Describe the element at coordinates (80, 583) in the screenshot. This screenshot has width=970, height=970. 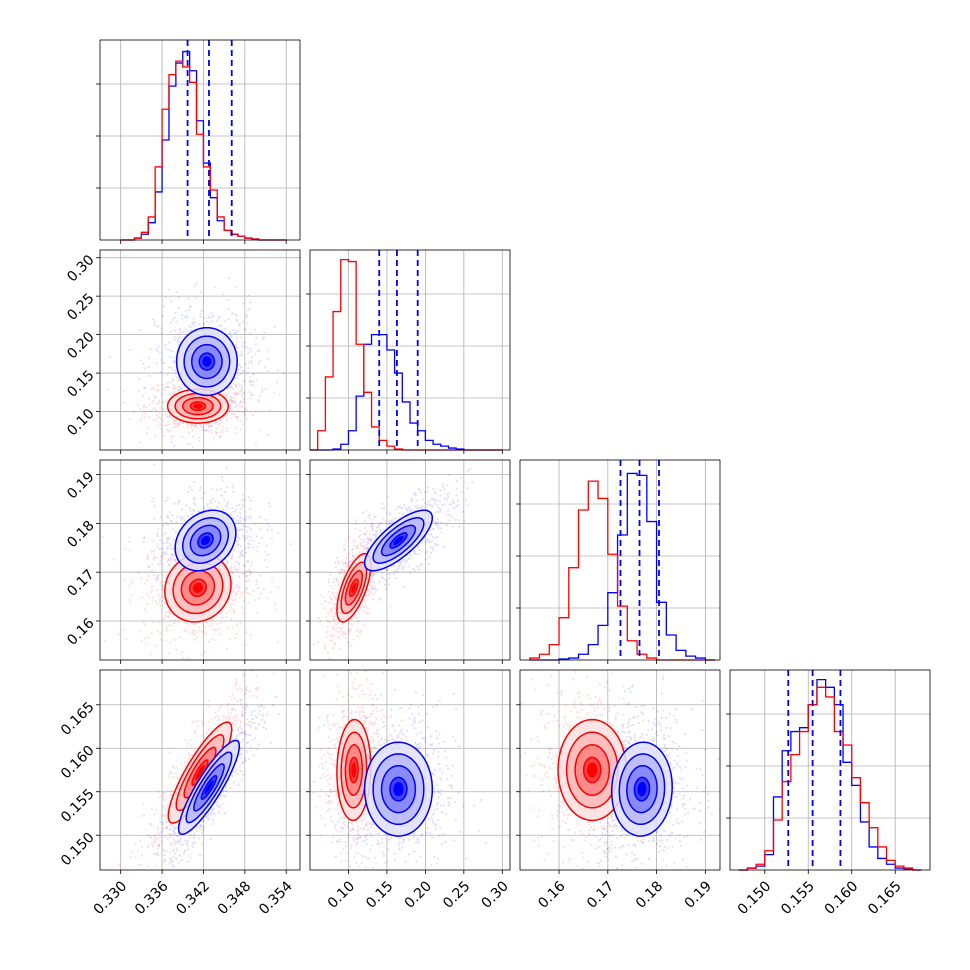
I see `y-tick-label-2-1: 0.17` at that location.